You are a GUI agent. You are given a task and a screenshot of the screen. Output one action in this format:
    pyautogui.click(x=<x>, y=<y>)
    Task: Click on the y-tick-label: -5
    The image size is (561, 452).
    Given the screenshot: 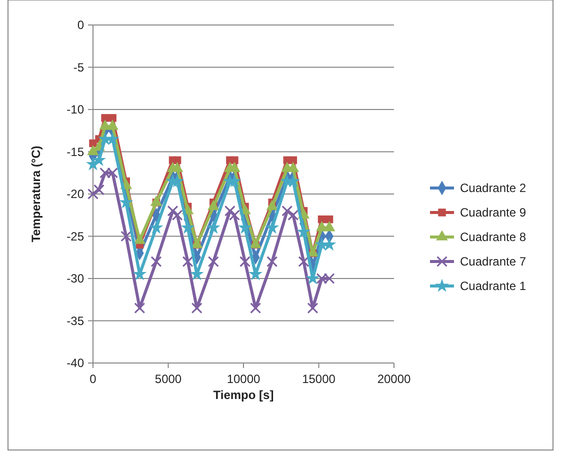 What is the action you would take?
    pyautogui.click(x=78, y=67)
    